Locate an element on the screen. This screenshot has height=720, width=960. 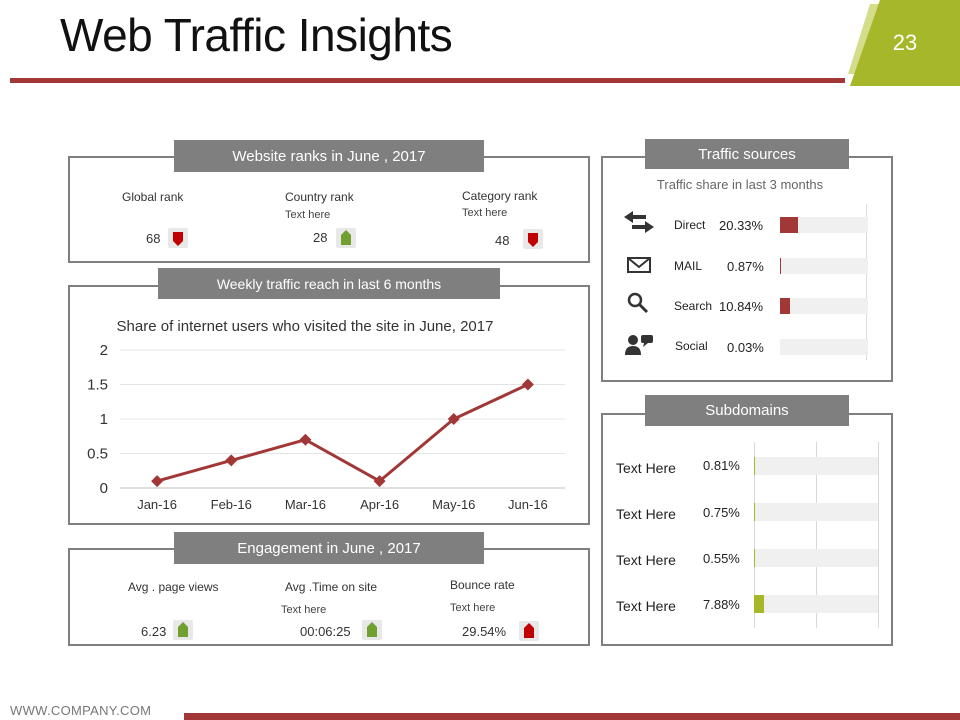
time-on-site-note: Text here is located at coordinates (304, 610).